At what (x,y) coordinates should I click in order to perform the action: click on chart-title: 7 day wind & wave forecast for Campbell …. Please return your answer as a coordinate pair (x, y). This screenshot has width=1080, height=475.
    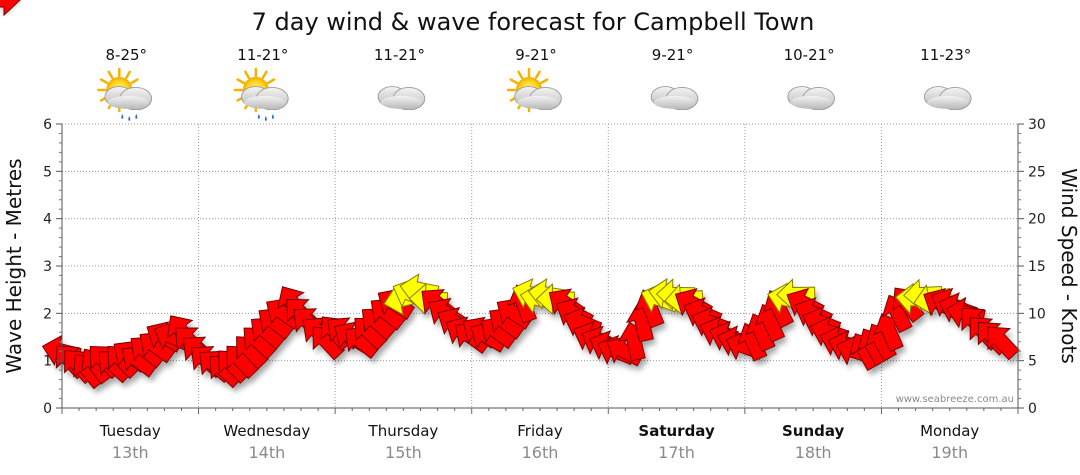
    Looking at the image, I should click on (533, 22).